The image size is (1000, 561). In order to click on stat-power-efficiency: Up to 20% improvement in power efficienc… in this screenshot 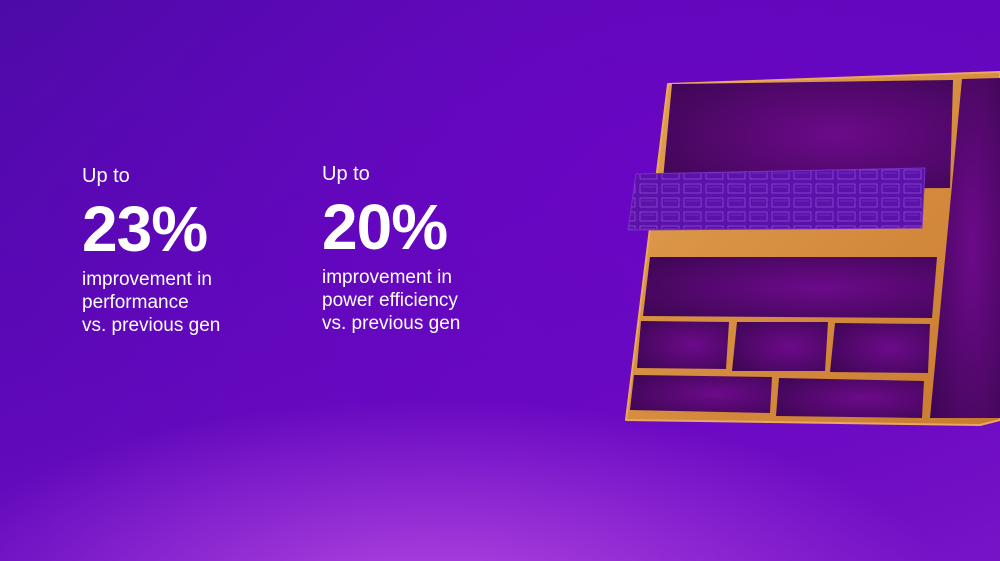, I will do `click(391, 248)`.